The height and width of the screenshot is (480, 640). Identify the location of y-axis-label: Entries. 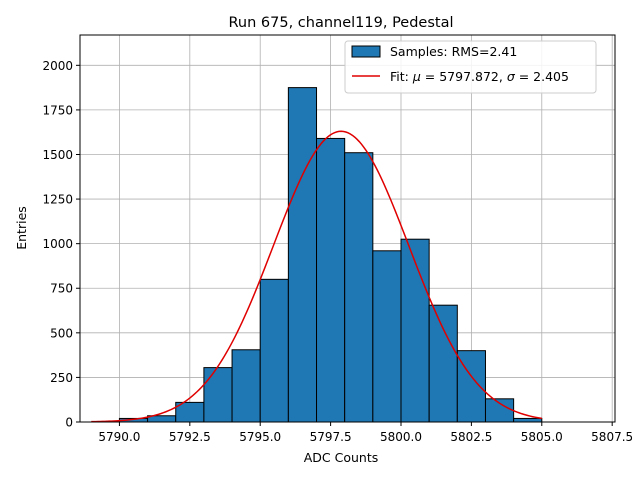
(21, 228).